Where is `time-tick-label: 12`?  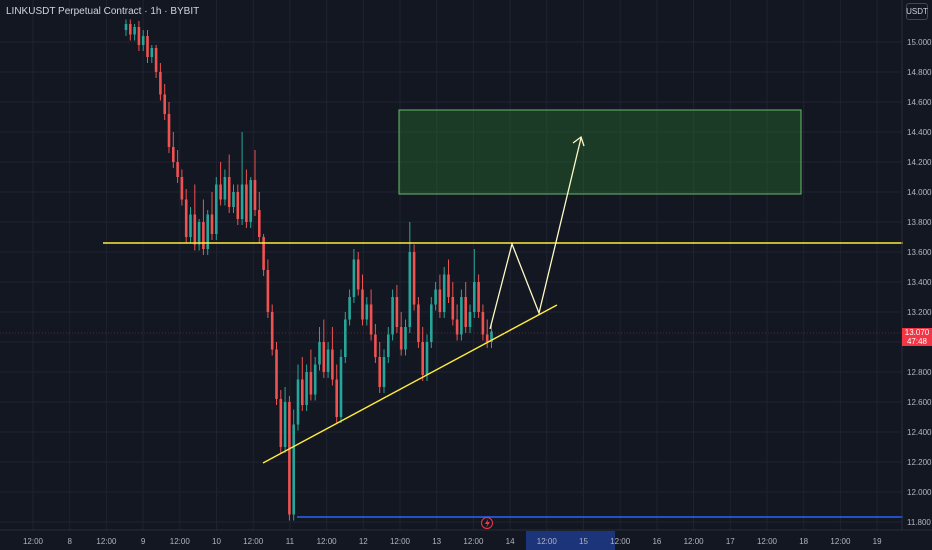 time-tick-label: 12 is located at coordinates (363, 541).